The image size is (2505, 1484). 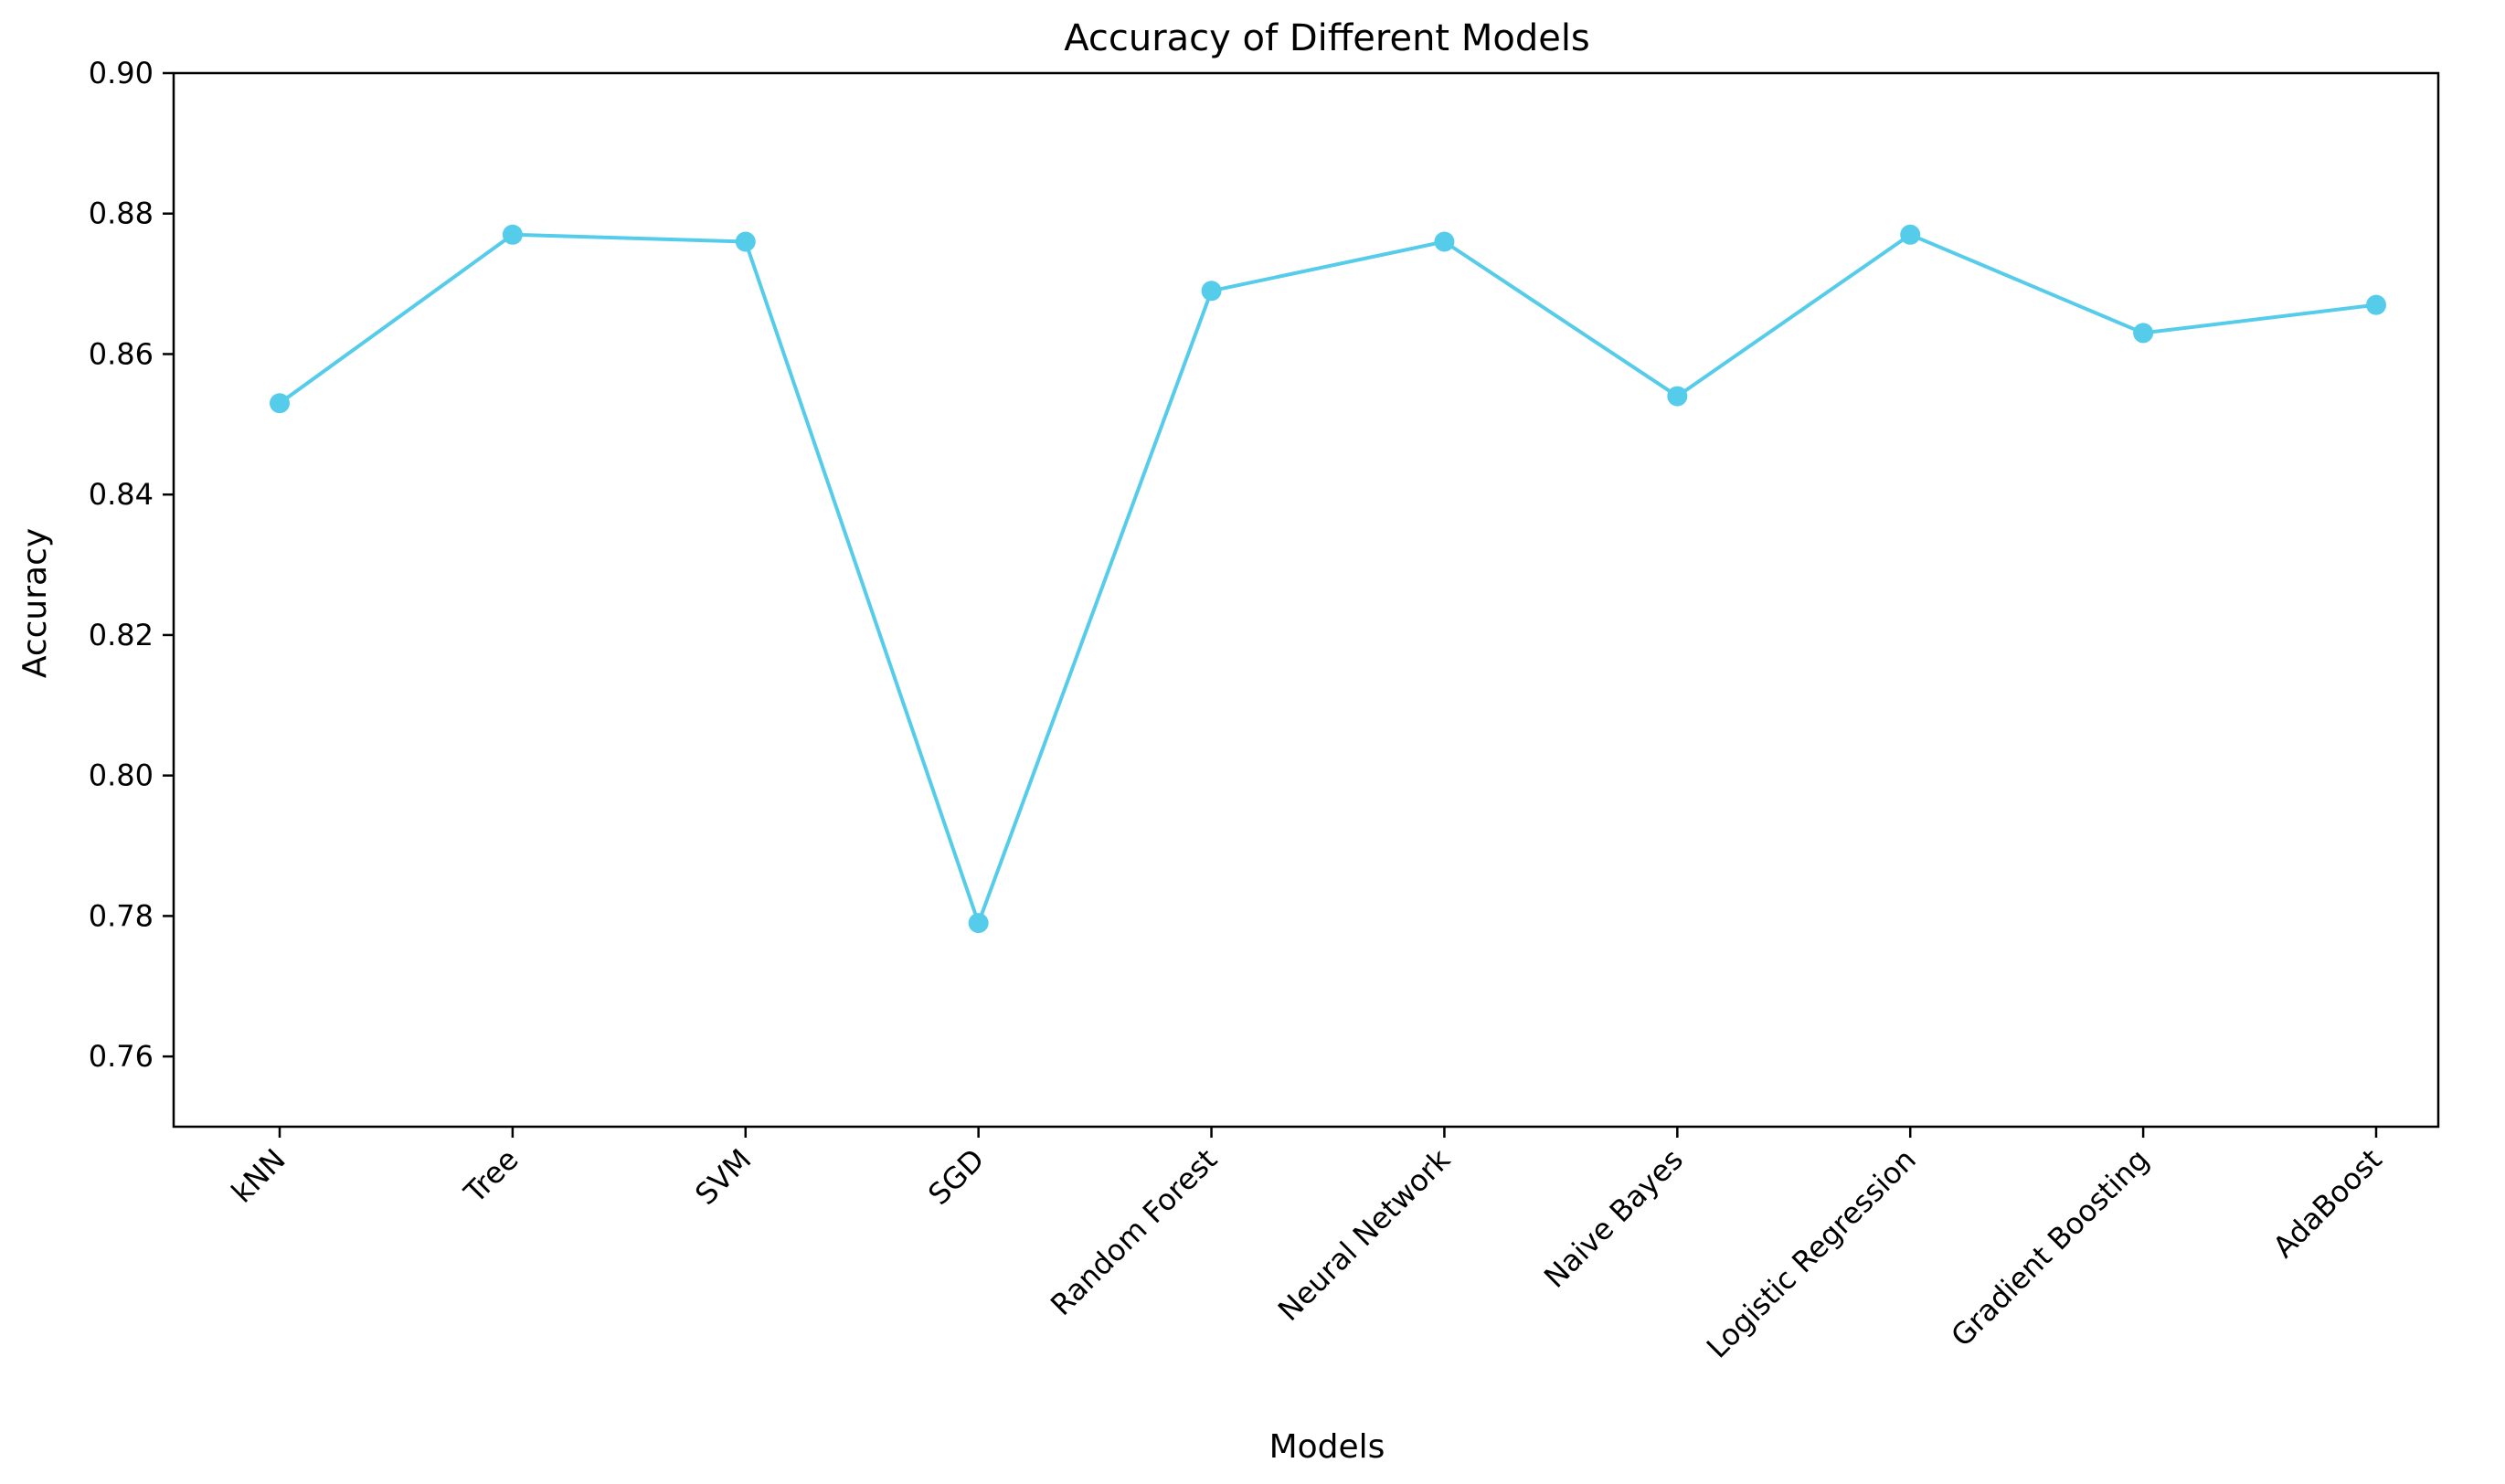 What do you see at coordinates (2049, 1248) in the screenshot?
I see `x-tick-label: Gradient Boosting` at bounding box center [2049, 1248].